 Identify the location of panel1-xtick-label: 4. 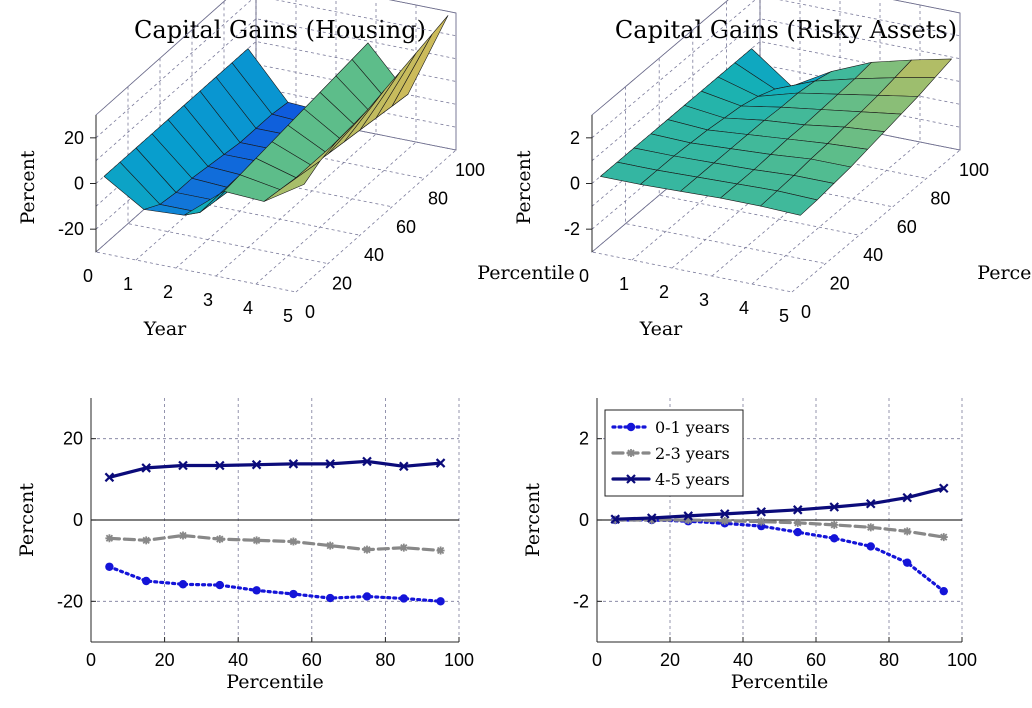
(248, 308).